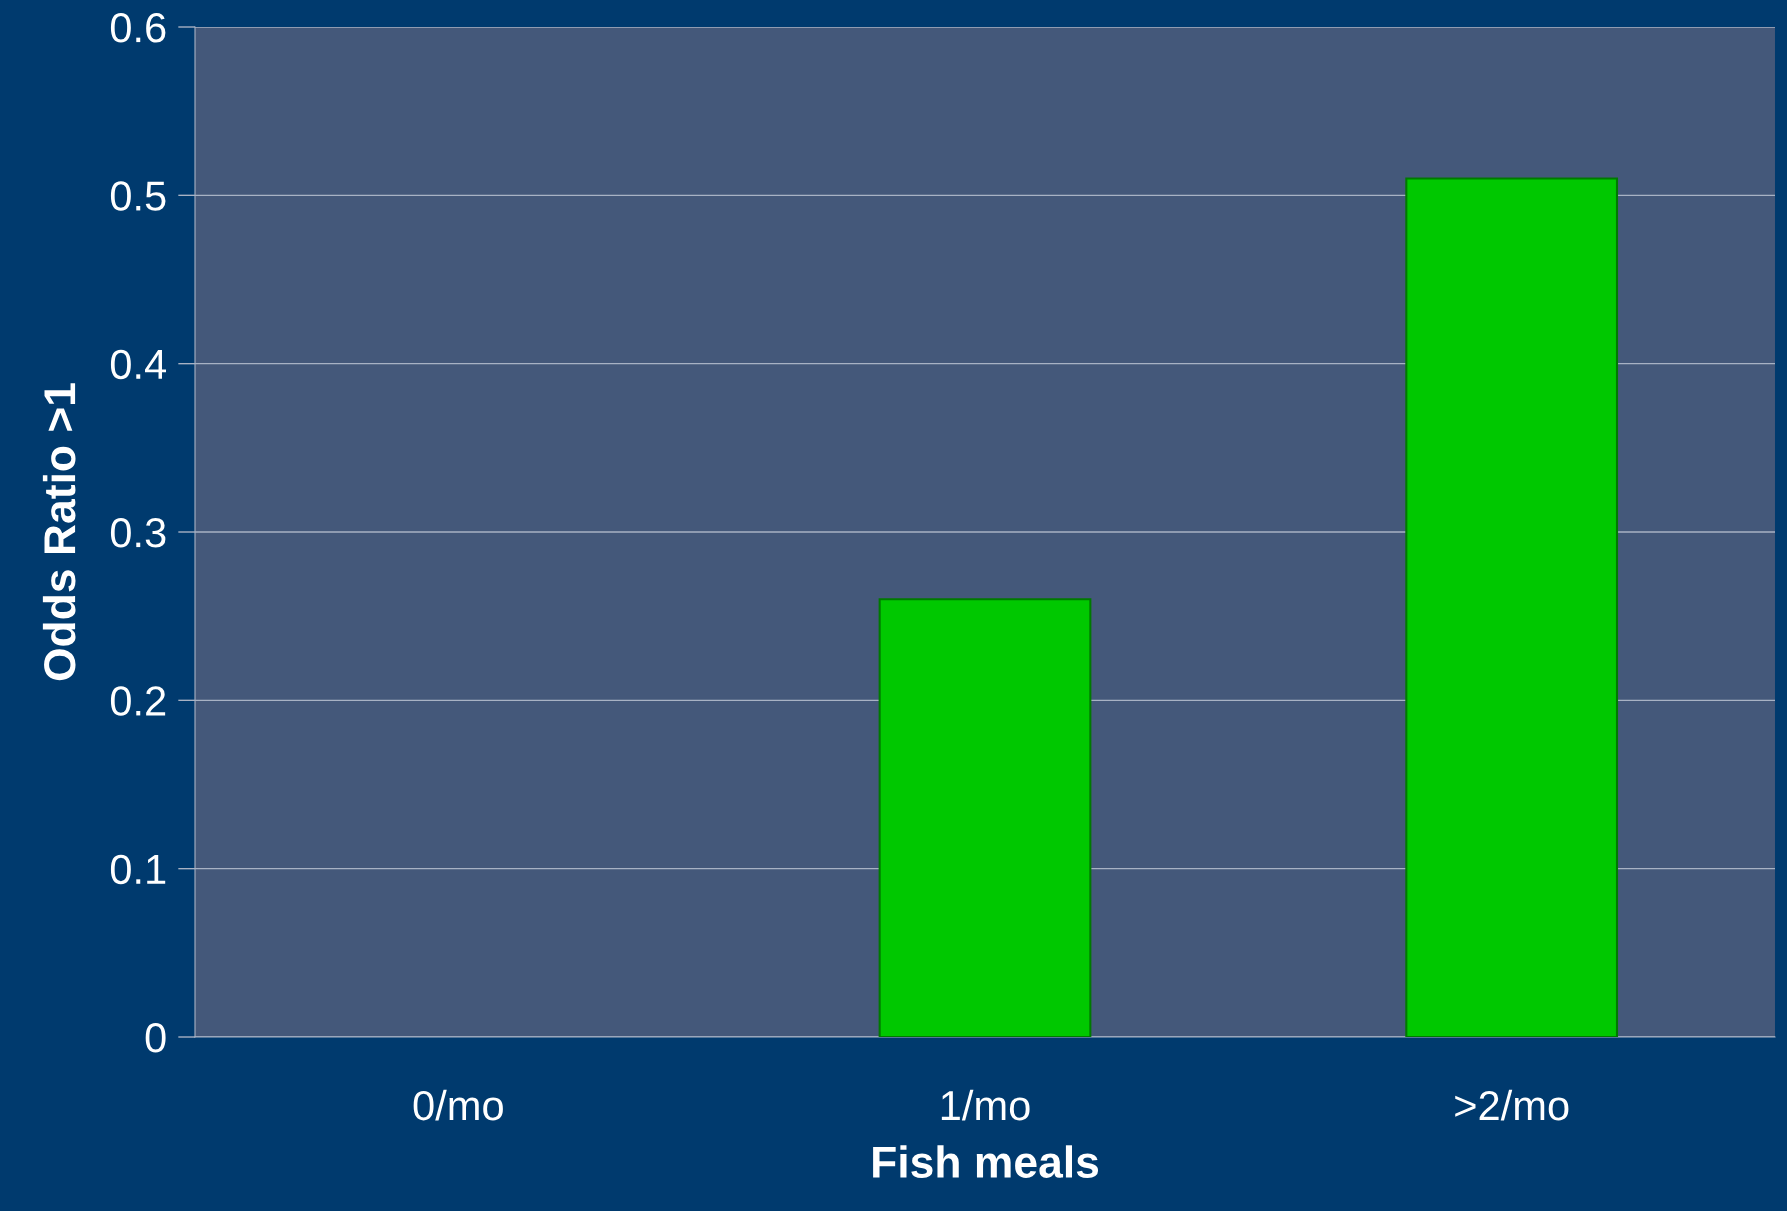  Describe the element at coordinates (138, 28) in the screenshot. I see `y-tick-label: 0.6` at that location.